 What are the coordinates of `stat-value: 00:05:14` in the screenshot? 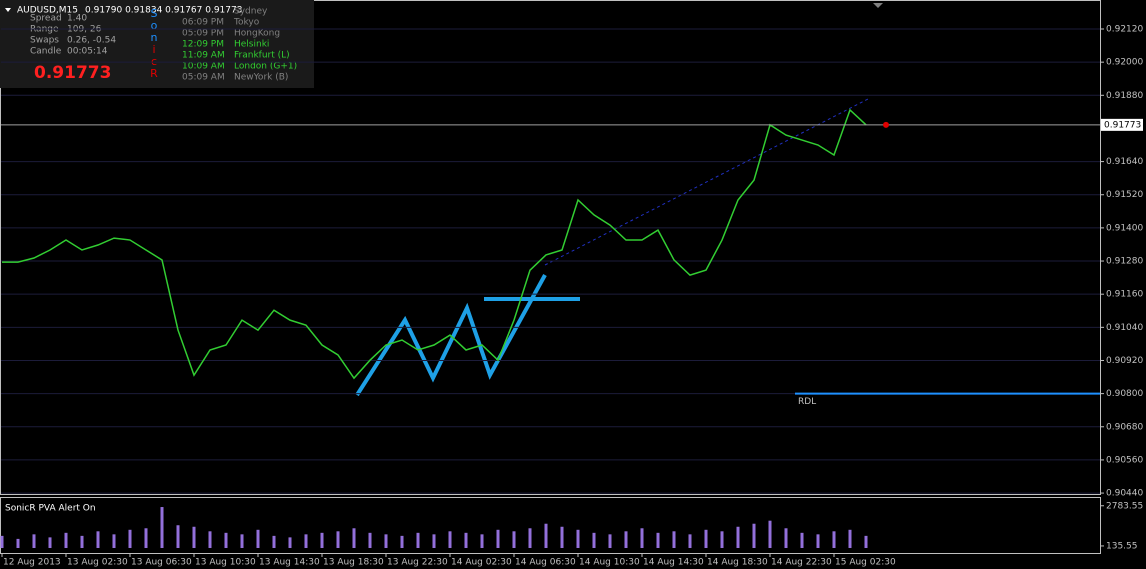 It's located at (87, 52).